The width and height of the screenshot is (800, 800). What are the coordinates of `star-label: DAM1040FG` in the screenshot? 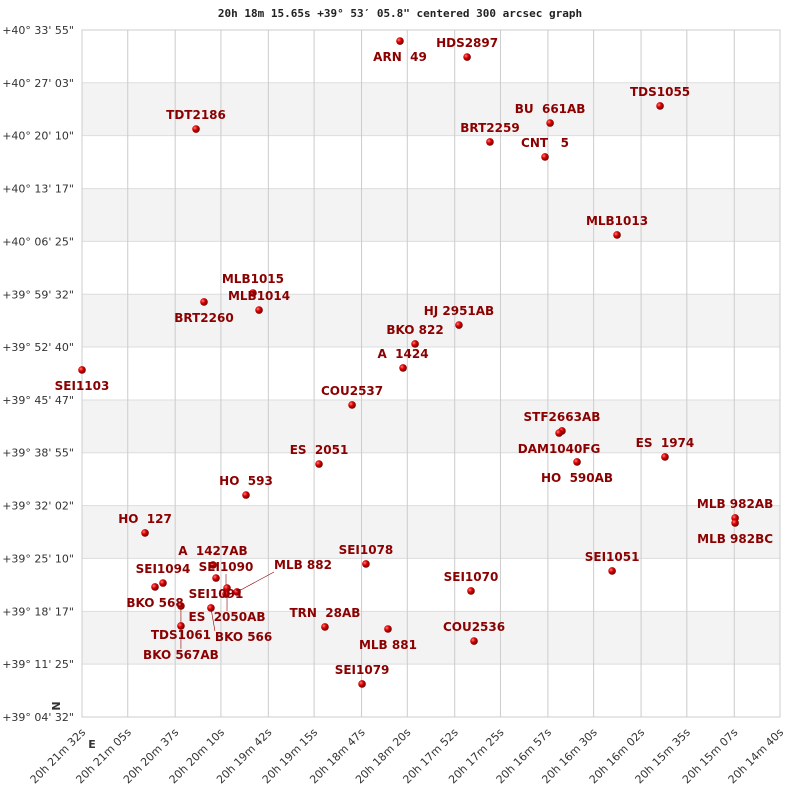 It's located at (559, 449).